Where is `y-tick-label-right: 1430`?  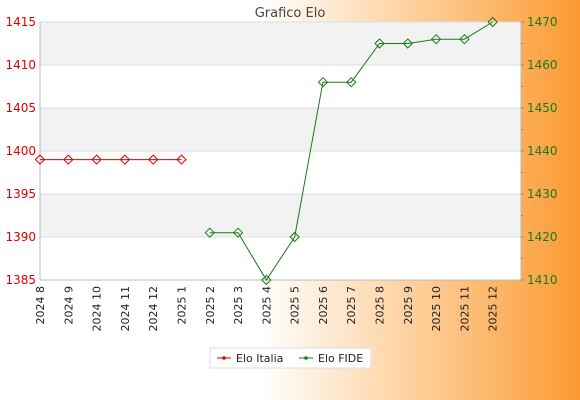
y-tick-label-right: 1430 is located at coordinates (542, 194).